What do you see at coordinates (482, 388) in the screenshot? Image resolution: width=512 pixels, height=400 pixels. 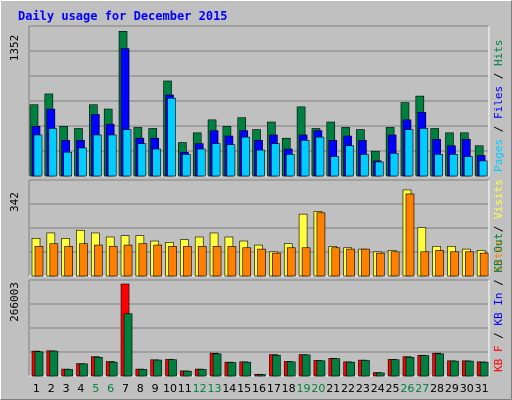 I see `x-tick-label: 31` at bounding box center [482, 388].